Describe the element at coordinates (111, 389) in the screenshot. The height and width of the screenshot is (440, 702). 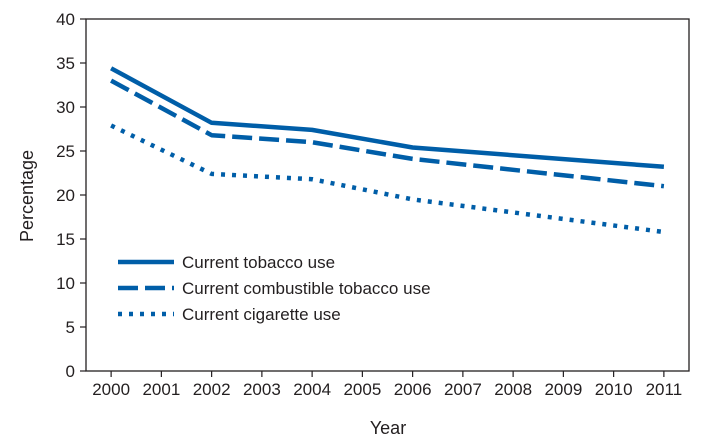
I see `x-tick-label: 2000` at that location.